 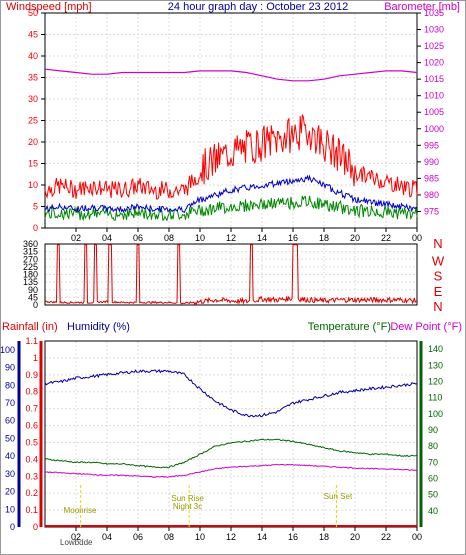 I want to click on dir-ytick-label: 225, so click(x=30, y=267).